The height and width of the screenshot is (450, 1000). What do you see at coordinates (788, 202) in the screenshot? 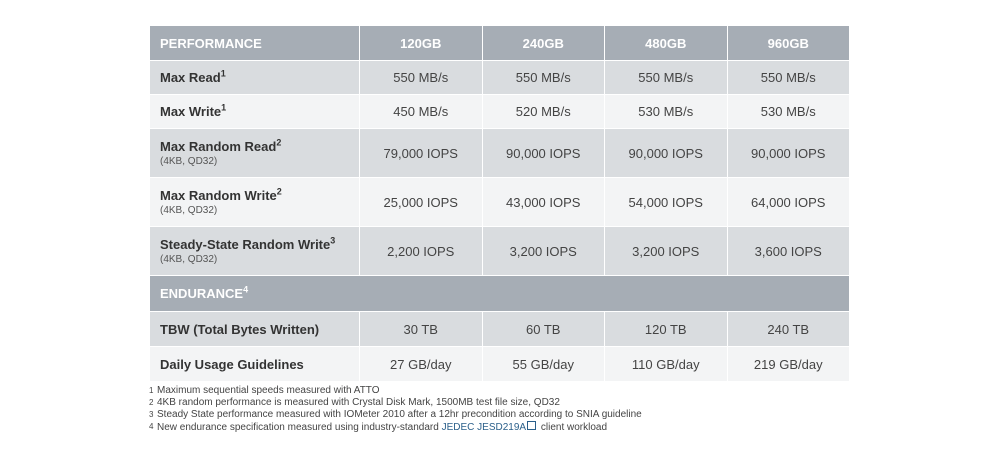
I see `table-cell: 64,000 IOPS` at bounding box center [788, 202].